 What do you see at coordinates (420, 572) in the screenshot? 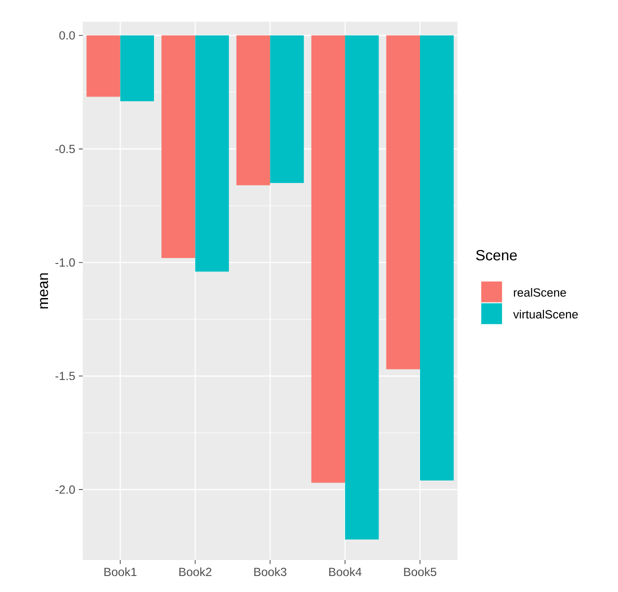
I see `x-tick-label: Book5` at bounding box center [420, 572].